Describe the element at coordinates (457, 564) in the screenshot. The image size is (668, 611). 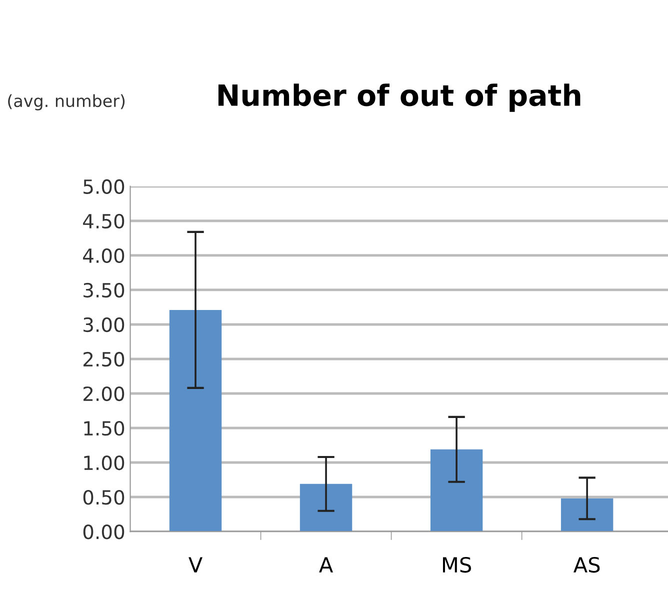
I see `x-tick-label: MS` at that location.